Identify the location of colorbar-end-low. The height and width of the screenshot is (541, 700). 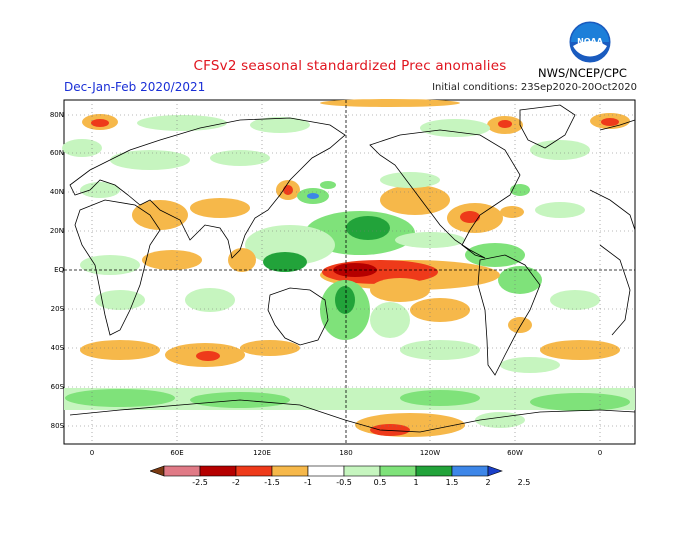
(157, 471).